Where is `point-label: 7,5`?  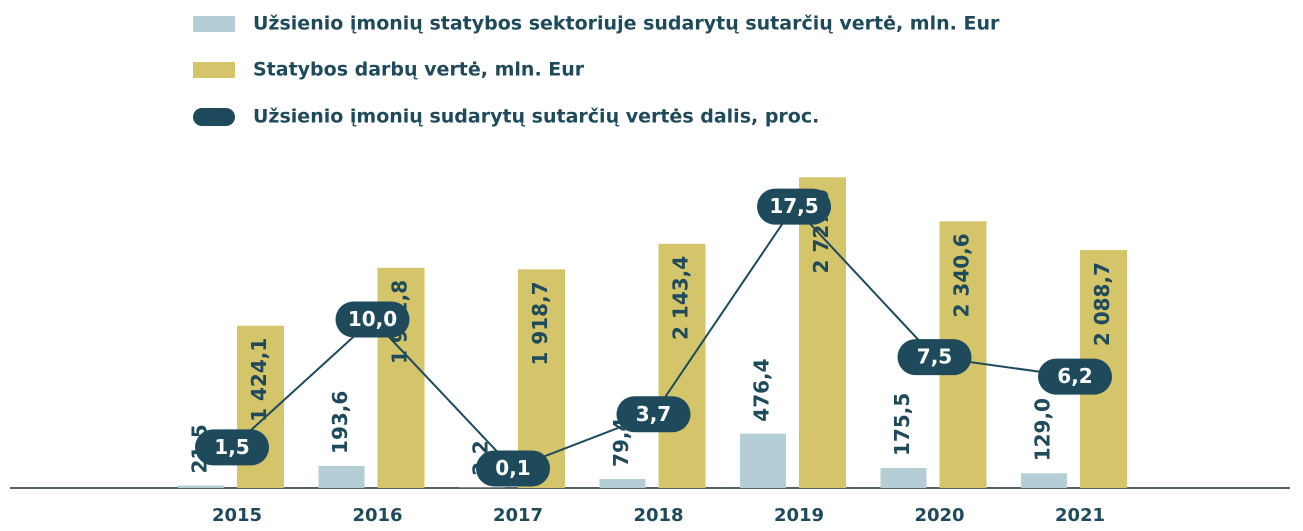 point-label: 7,5 is located at coordinates (935, 357).